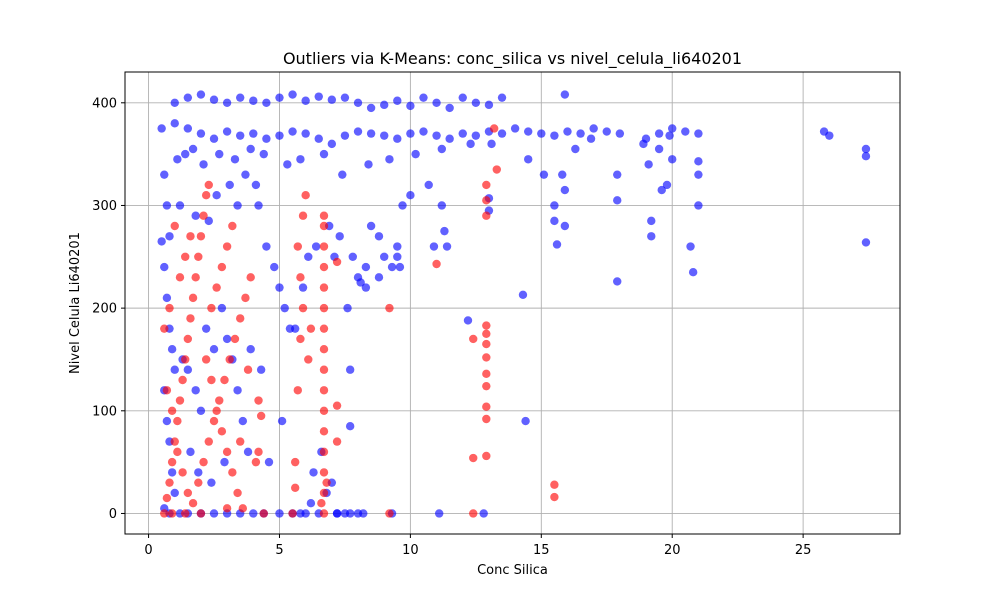 The image size is (1000, 600). I want to click on y-axis-title: Nivel Celula Li640201, so click(75, 303).